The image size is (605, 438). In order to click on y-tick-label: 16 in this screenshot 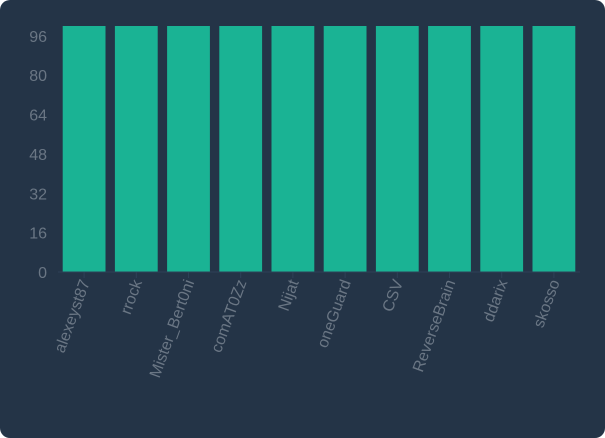, I will do `click(38, 234)`.